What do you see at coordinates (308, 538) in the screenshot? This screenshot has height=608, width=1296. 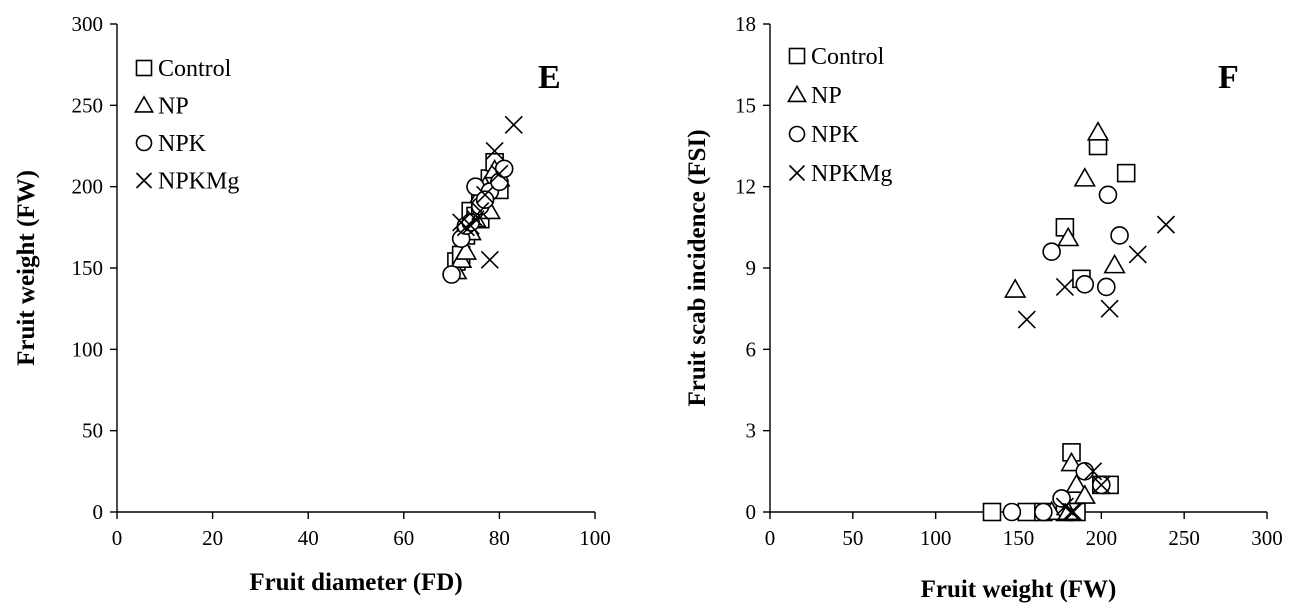 I see `x-tick-label: 40` at bounding box center [308, 538].